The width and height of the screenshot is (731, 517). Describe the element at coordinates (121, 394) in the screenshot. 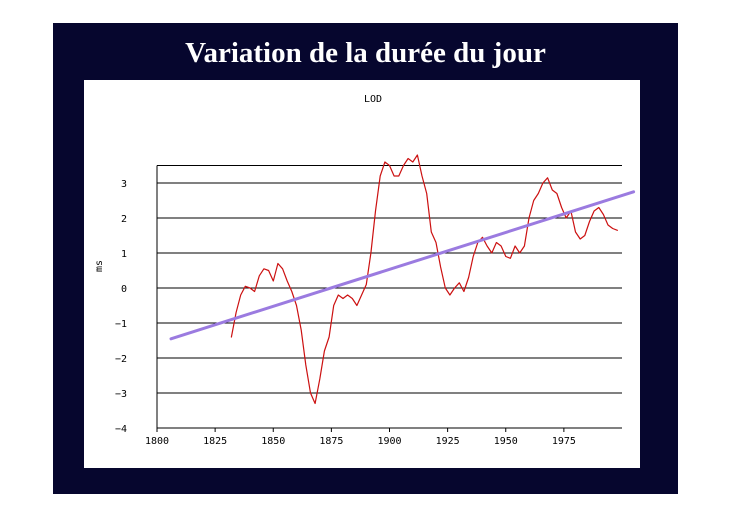

I see `y-tick-label: −3` at that location.